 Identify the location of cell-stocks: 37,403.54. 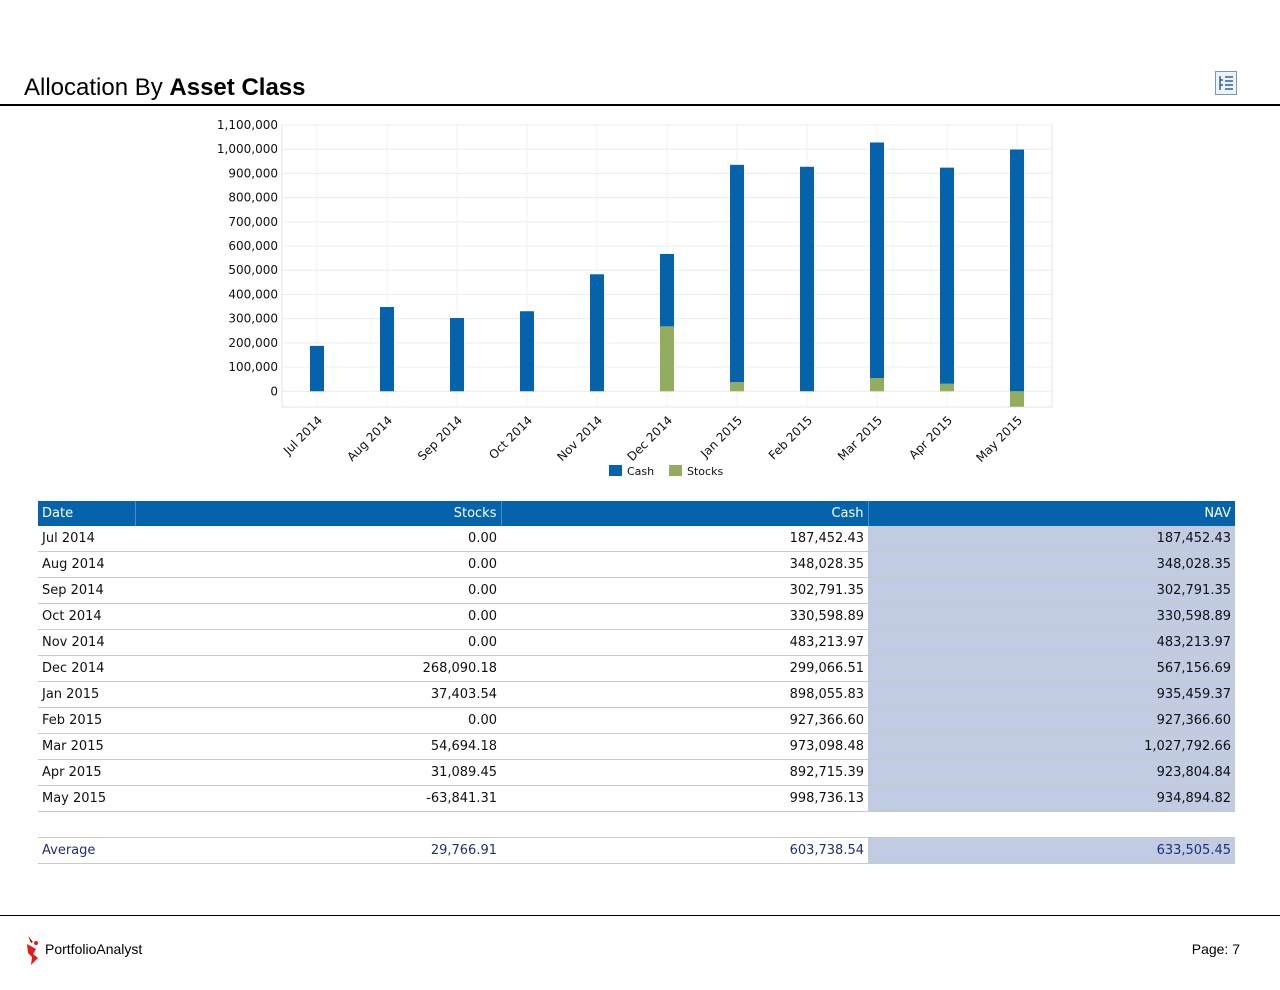
(318, 694).